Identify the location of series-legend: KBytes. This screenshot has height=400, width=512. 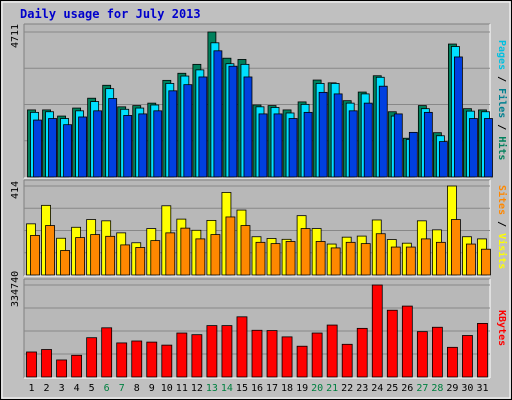
(501, 328).